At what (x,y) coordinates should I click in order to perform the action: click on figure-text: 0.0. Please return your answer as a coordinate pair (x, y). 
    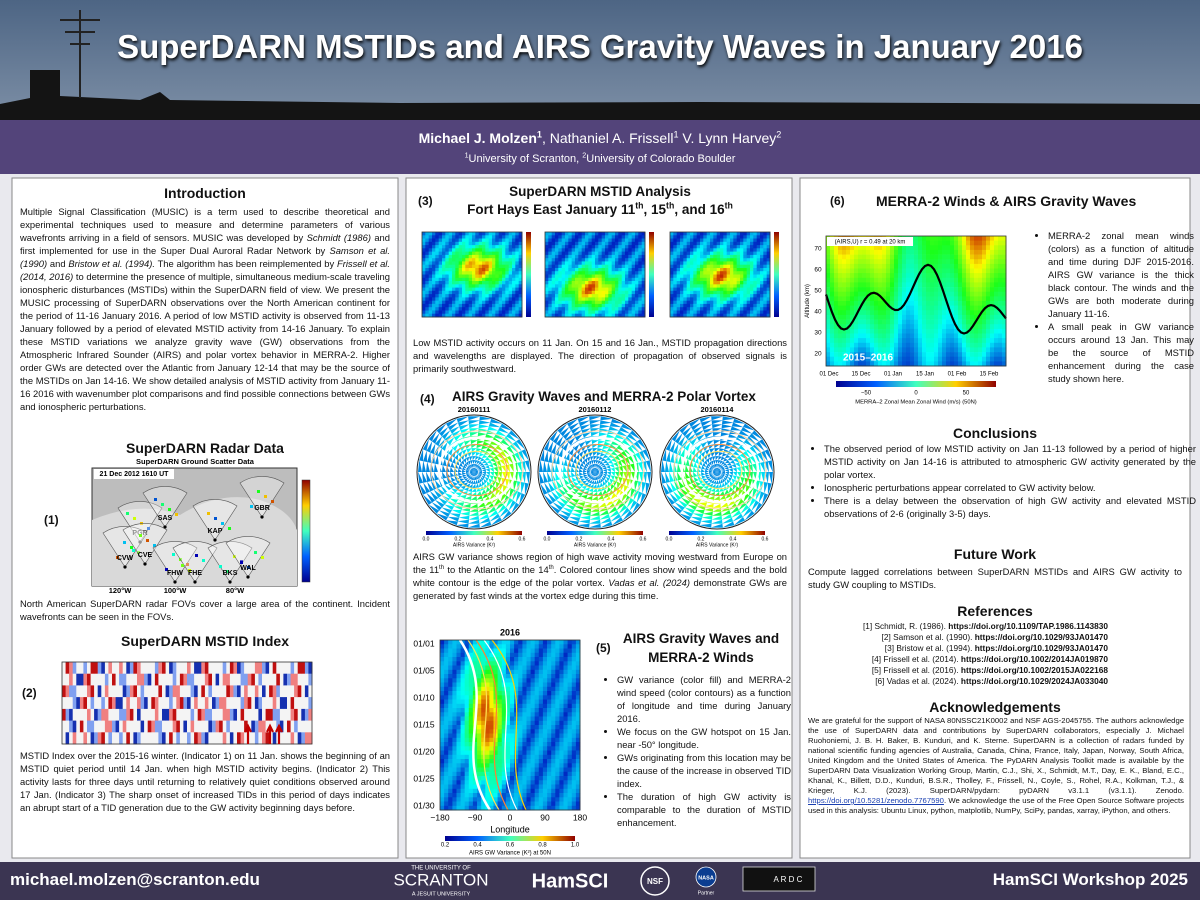
    Looking at the image, I should click on (547, 539).